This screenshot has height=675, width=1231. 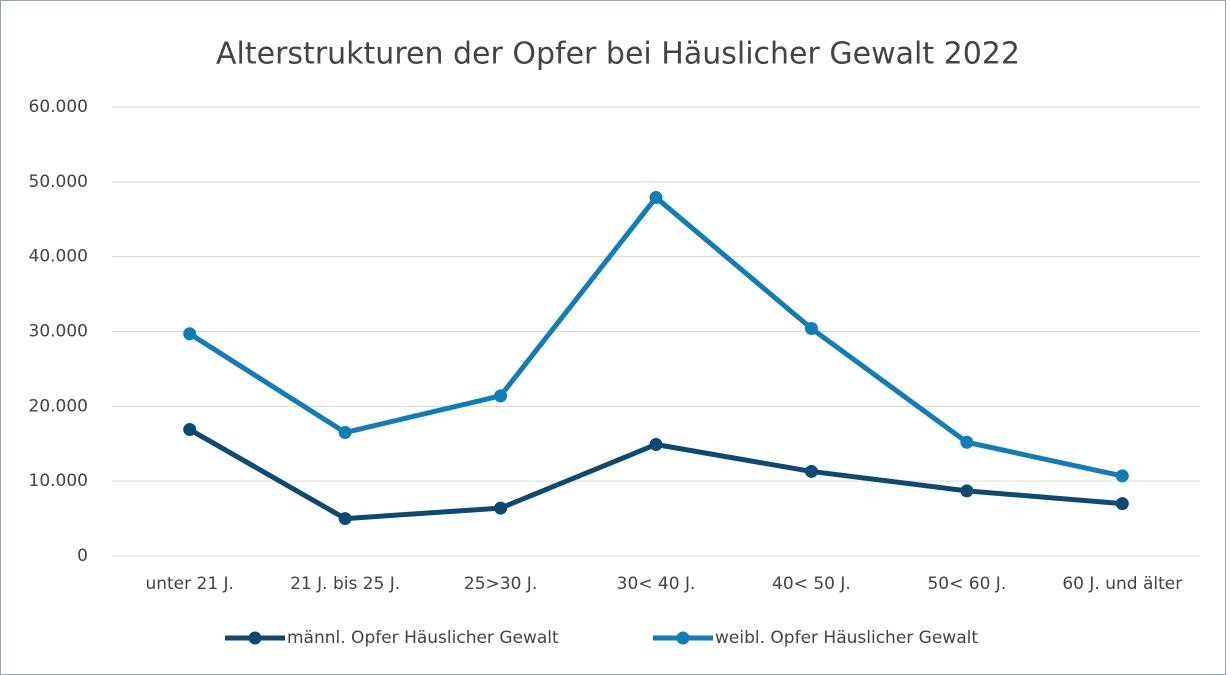 What do you see at coordinates (82, 556) in the screenshot?
I see `y-tick-label: 0` at bounding box center [82, 556].